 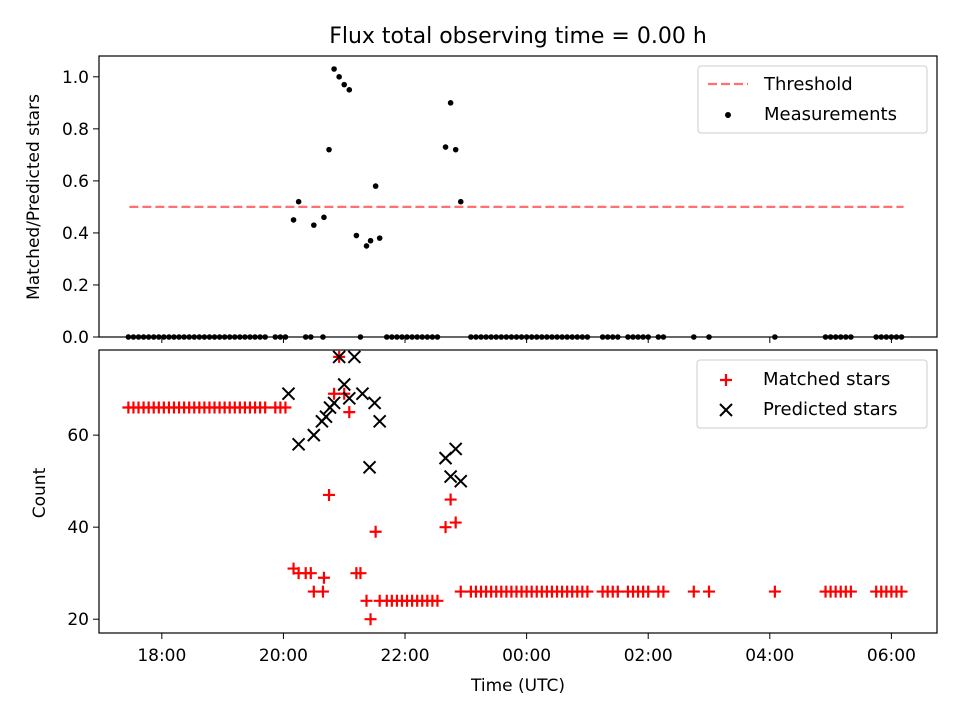 I want to click on x-axis-label: Time (UTC), so click(x=517, y=686).